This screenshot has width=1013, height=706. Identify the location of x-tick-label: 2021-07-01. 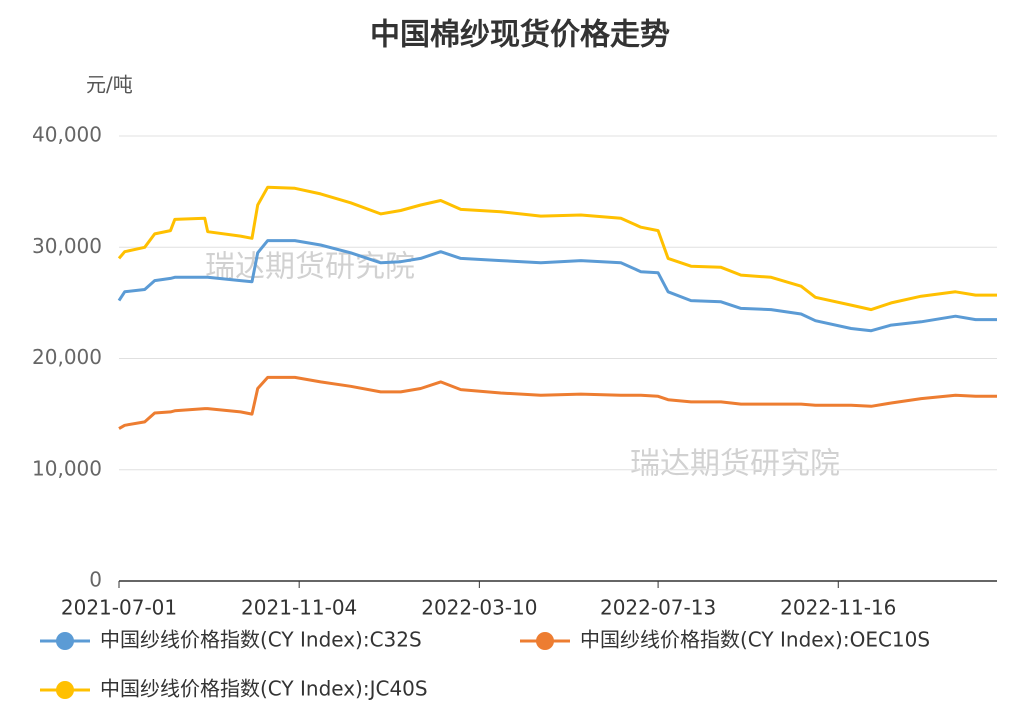
(119, 608).